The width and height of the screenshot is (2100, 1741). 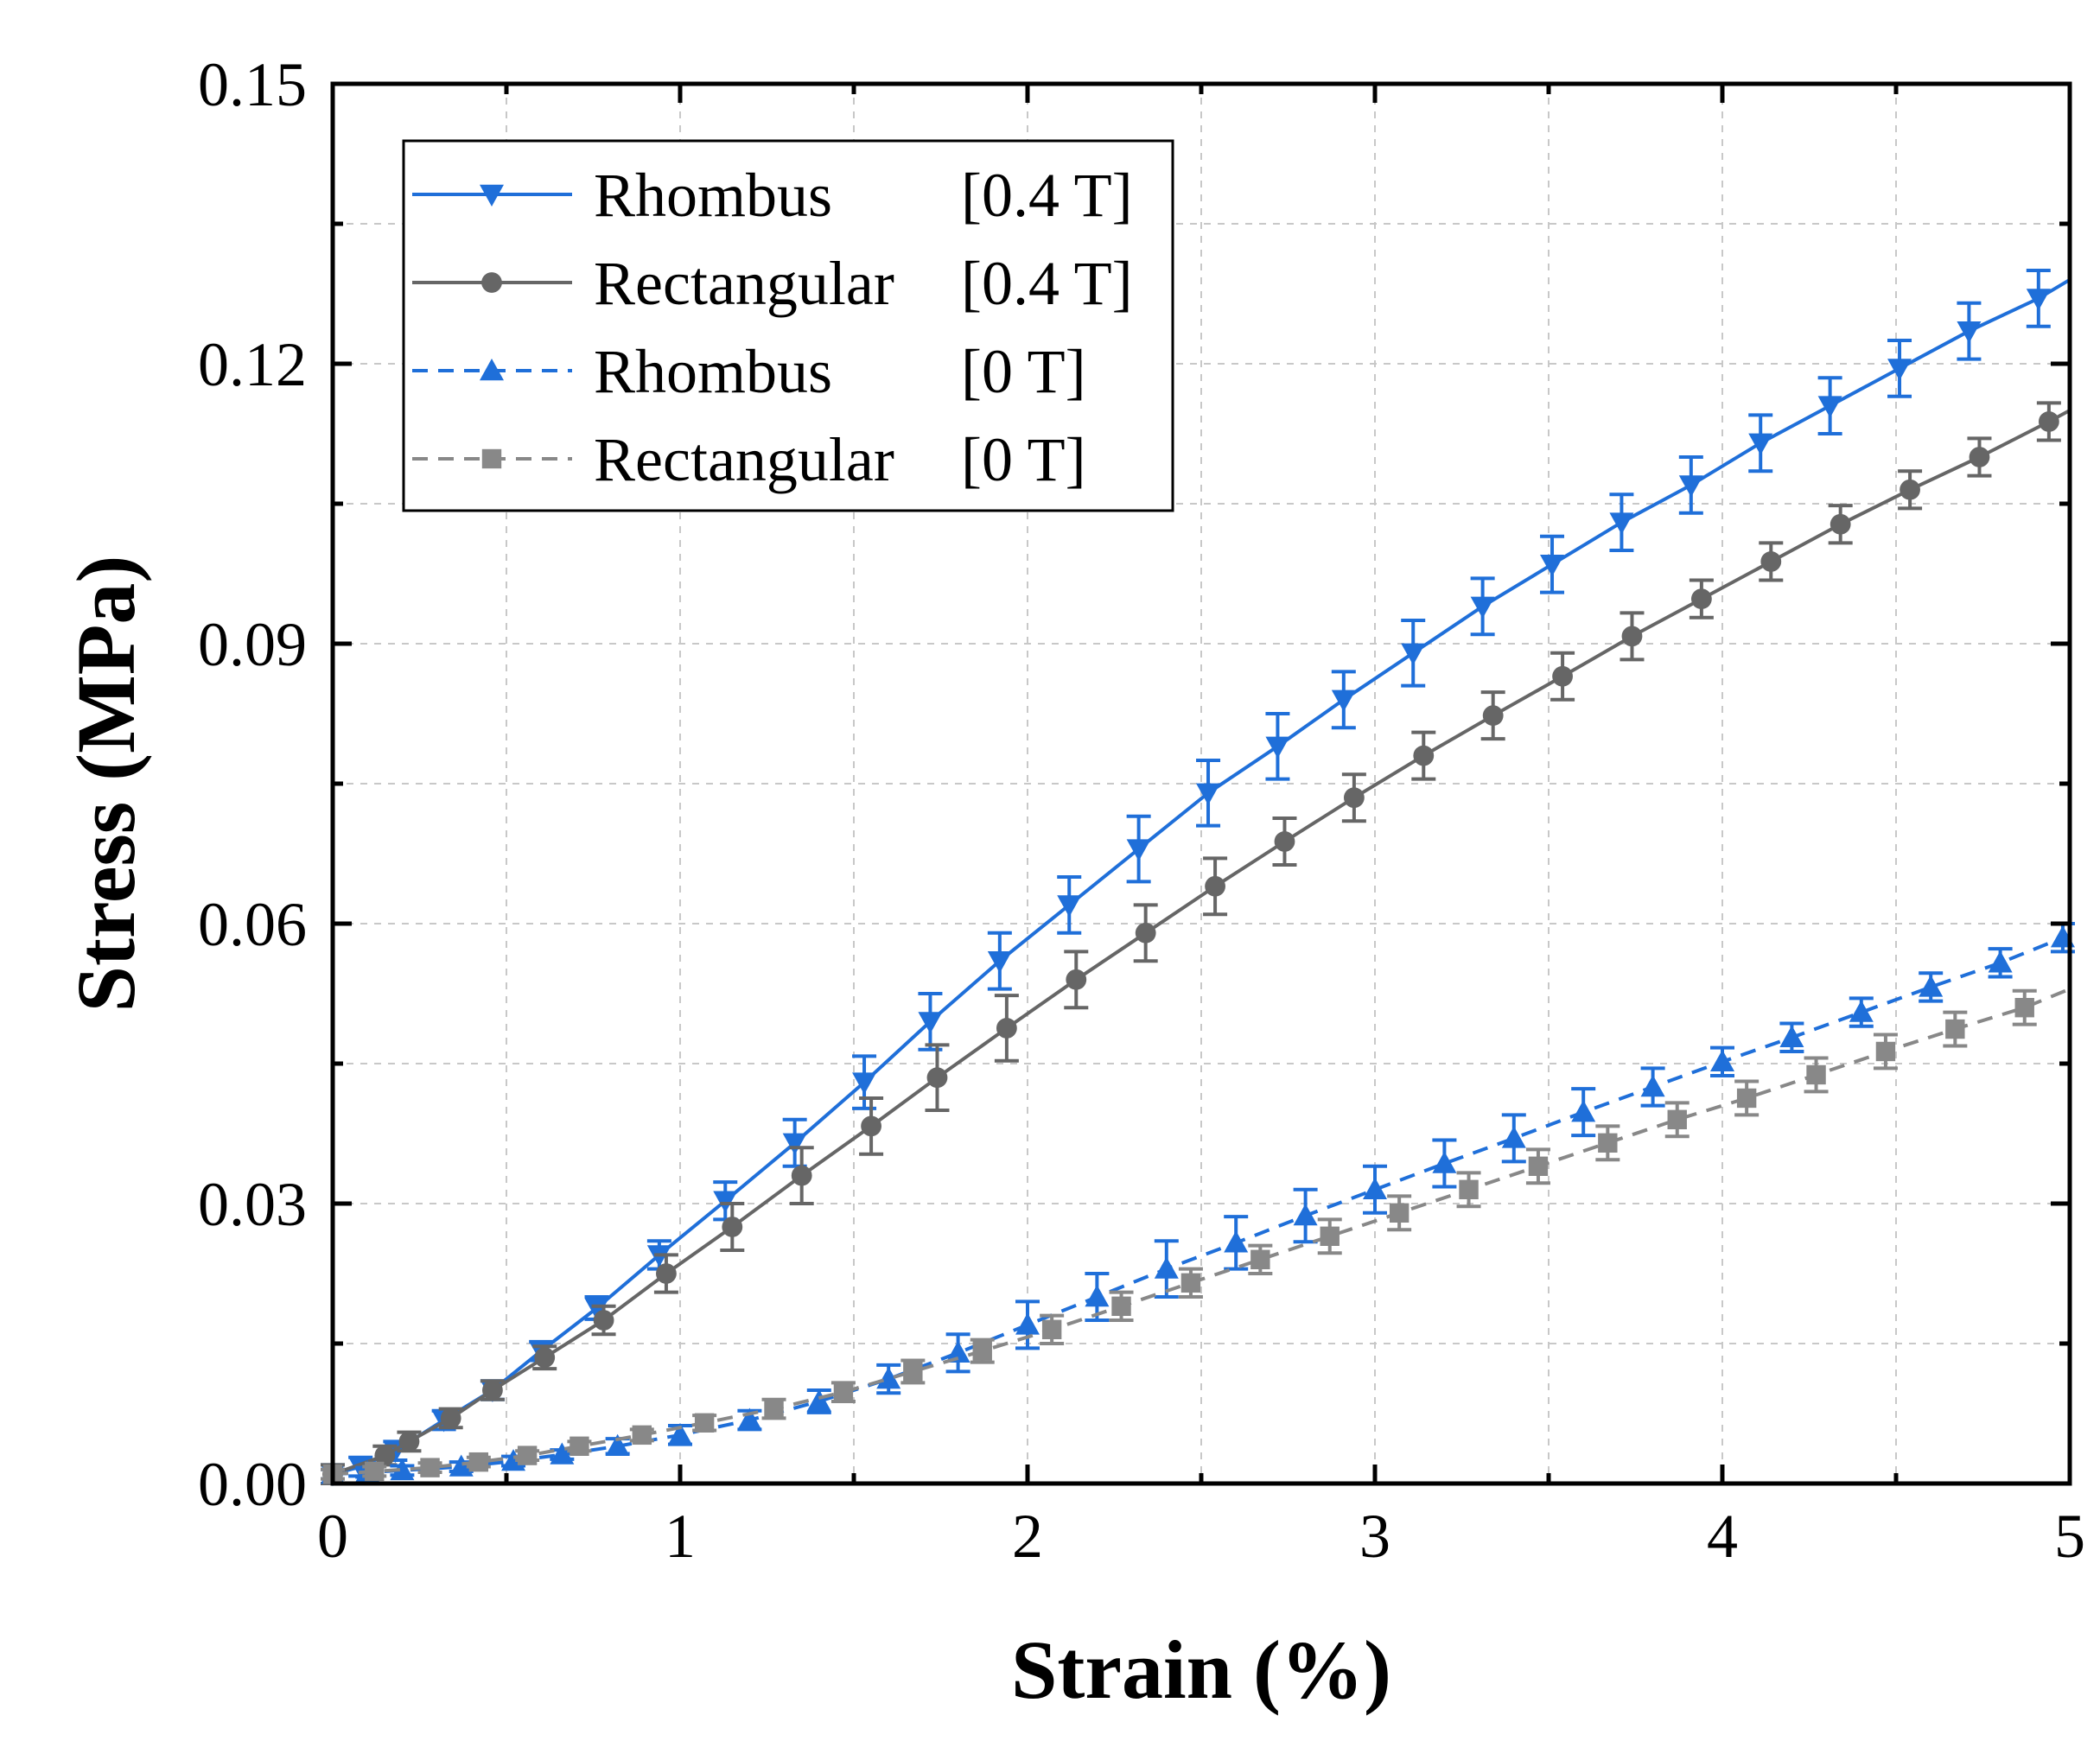 I want to click on y-tick-label: 0.15, so click(x=252, y=84).